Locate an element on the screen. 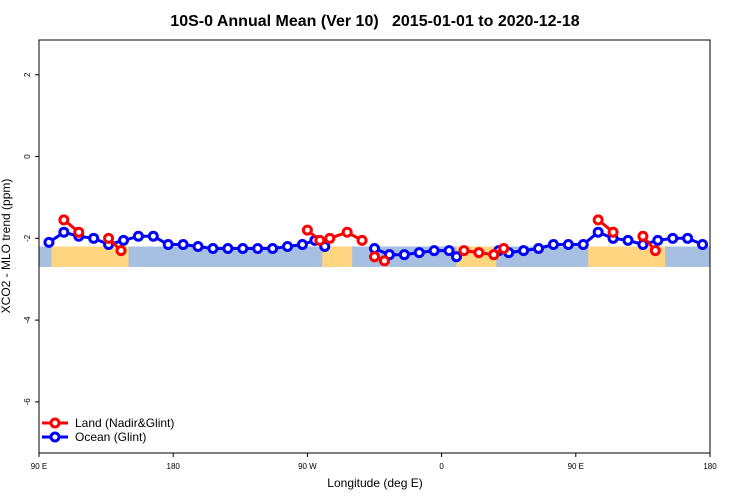 The height and width of the screenshot is (500, 750). y-axis: -6 -4 -2 0 2 is located at coordinates (31, 238).